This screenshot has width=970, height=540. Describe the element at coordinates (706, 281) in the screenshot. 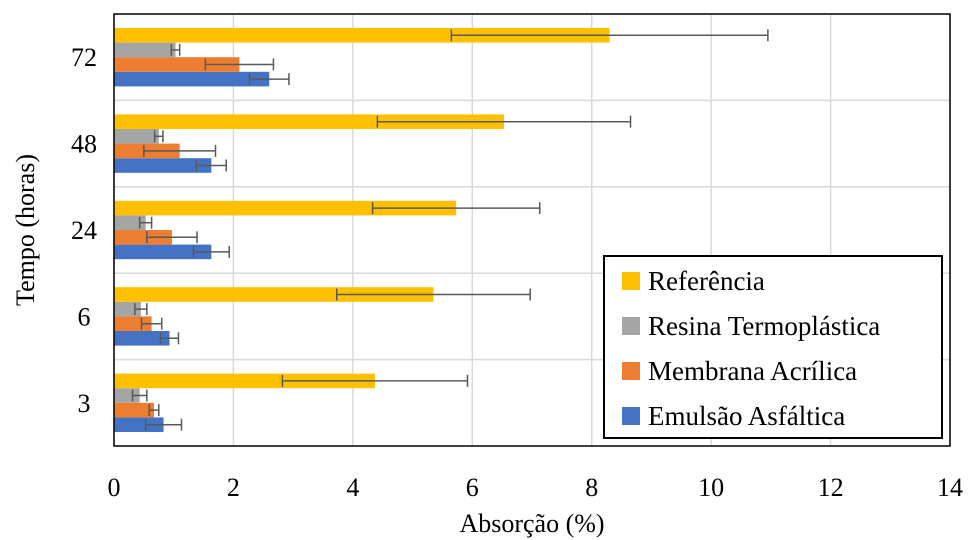

I see `legend-label: Referência` at that location.